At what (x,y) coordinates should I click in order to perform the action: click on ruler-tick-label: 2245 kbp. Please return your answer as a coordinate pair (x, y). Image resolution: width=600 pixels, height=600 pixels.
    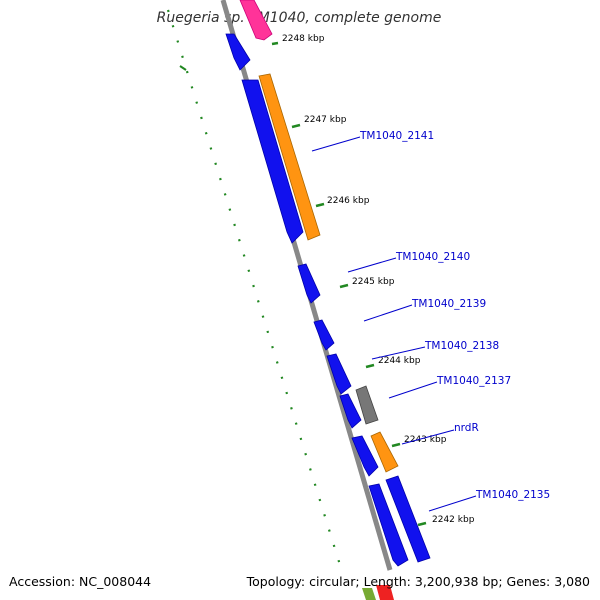
    Looking at the image, I should click on (373, 282).